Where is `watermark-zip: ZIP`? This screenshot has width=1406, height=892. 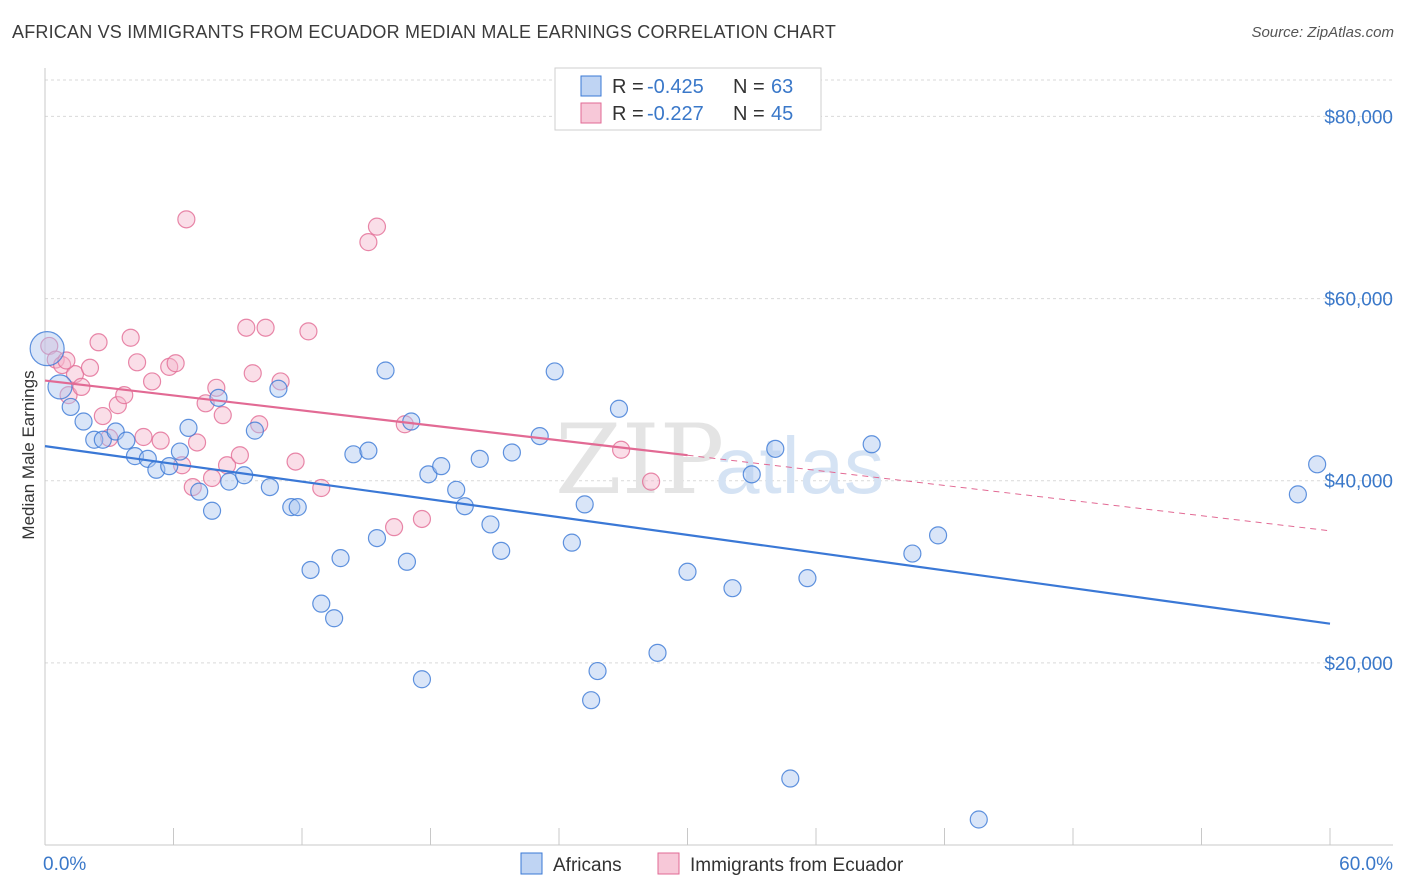 watermark-zip: ZIP is located at coordinates (639, 460).